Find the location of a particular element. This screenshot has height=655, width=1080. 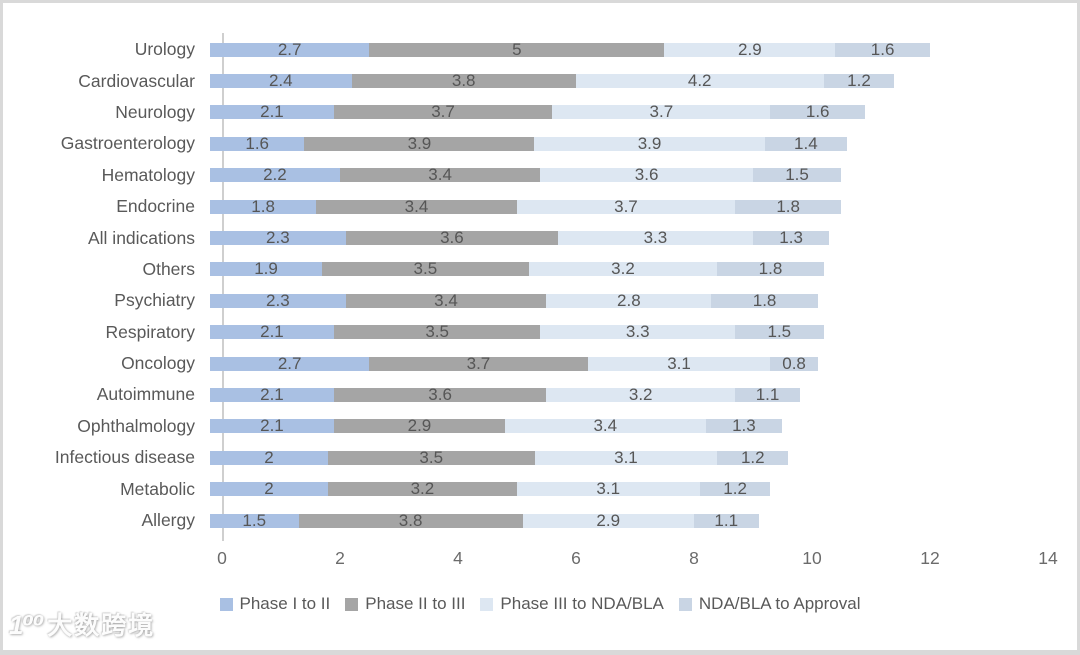

x-tick-label: 14 is located at coordinates (1048, 558).